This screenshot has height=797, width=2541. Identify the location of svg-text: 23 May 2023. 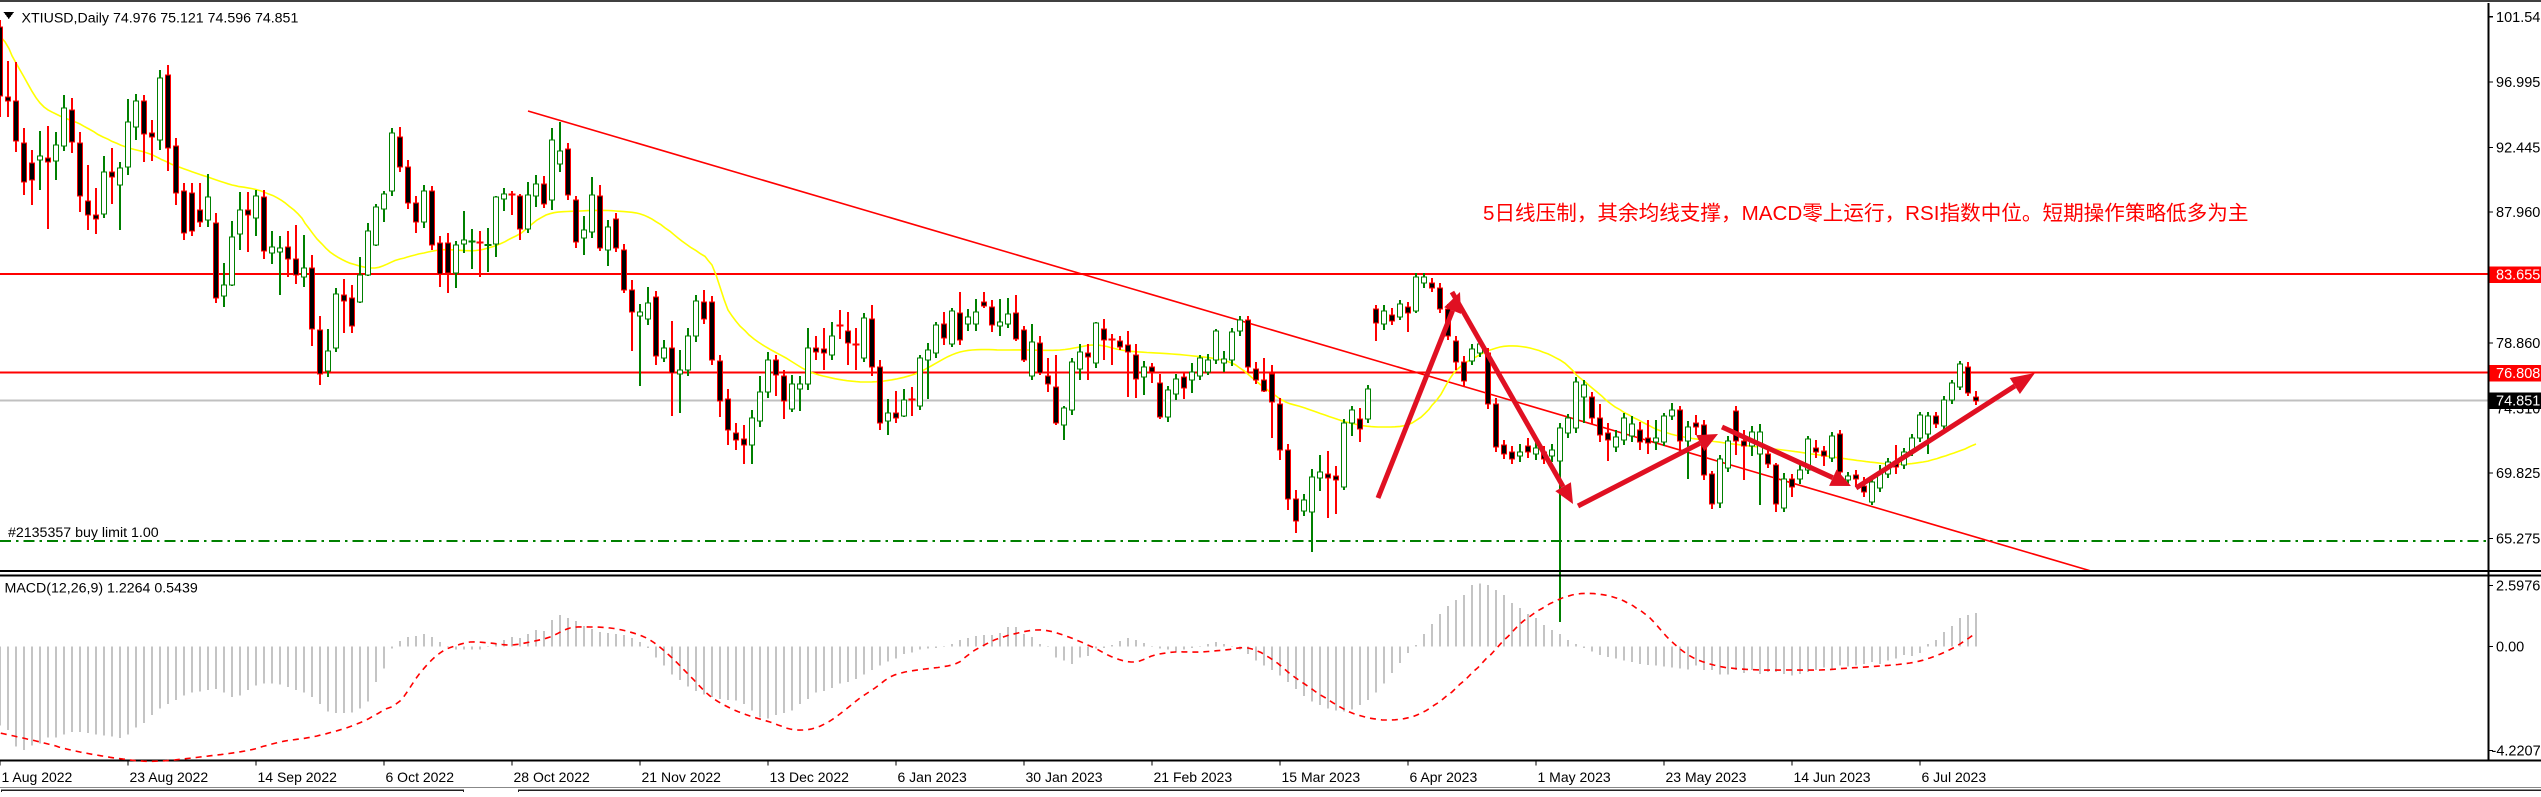
(1706, 777).